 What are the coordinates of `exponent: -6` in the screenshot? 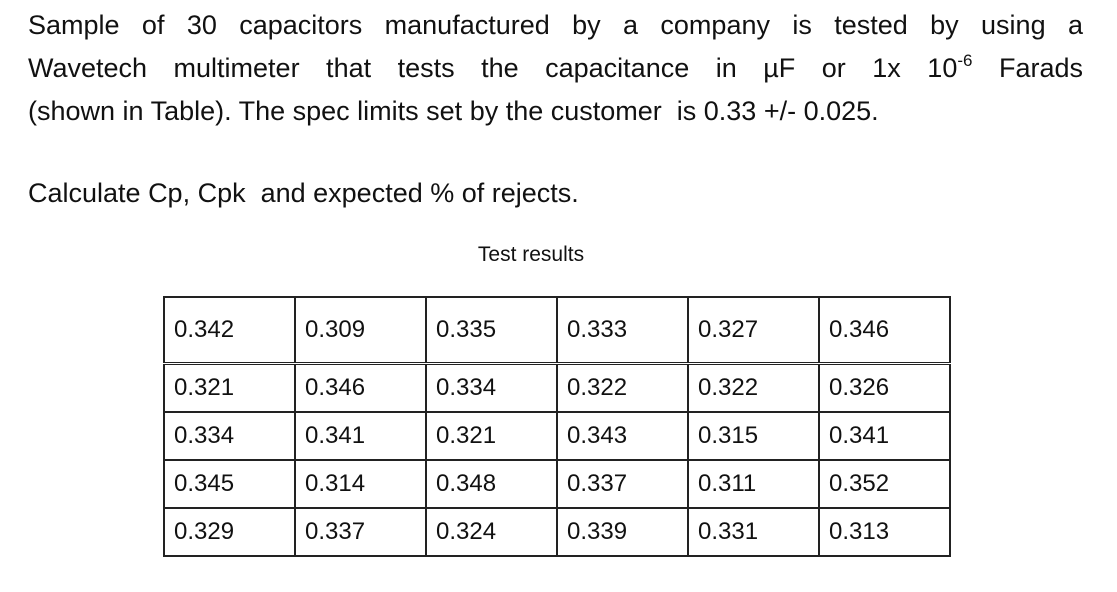 It's located at (965, 60).